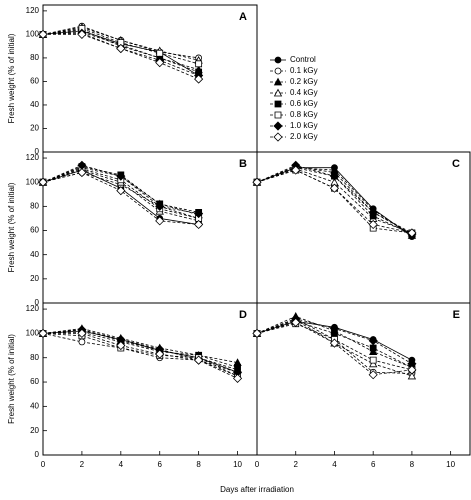 The height and width of the screenshot is (500, 471). What do you see at coordinates (303, 59) in the screenshot?
I see `legend-label: Control` at bounding box center [303, 59].